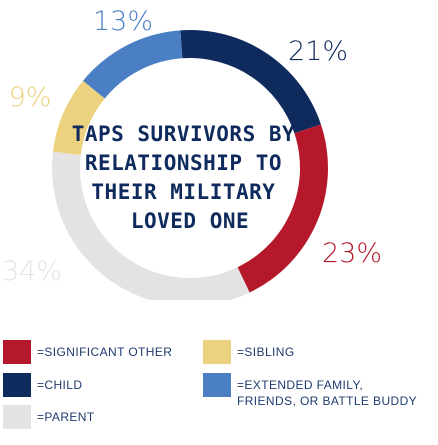  I want to click on slice-sibling, so click(78, 117).